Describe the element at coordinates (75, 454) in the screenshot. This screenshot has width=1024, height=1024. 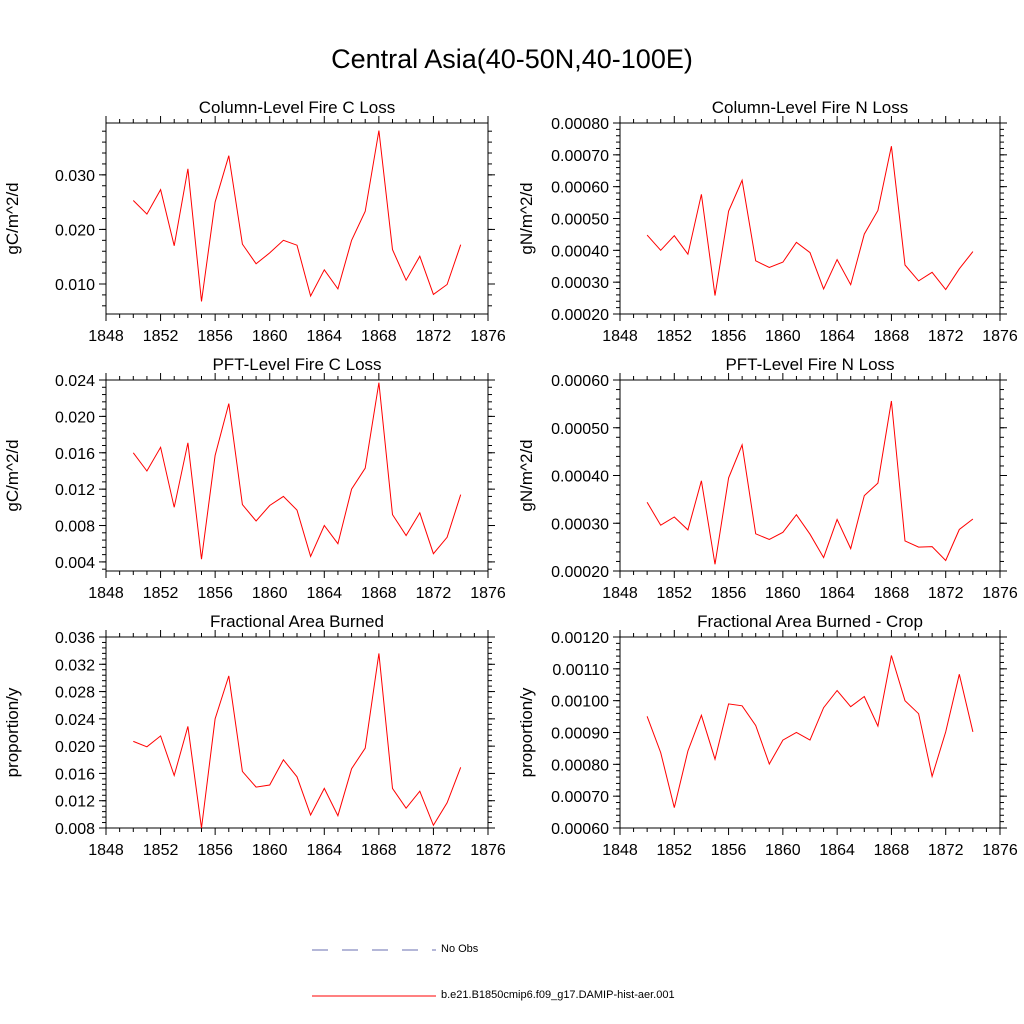
I see `y-tick-label: 0.016` at that location.